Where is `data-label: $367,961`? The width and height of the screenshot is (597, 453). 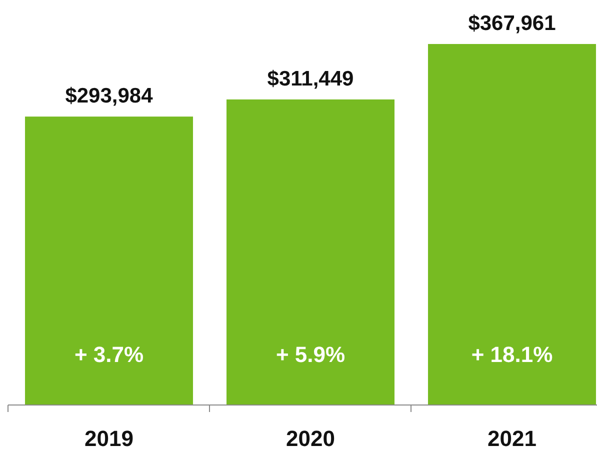
data-label: $367,961 is located at coordinates (512, 23).